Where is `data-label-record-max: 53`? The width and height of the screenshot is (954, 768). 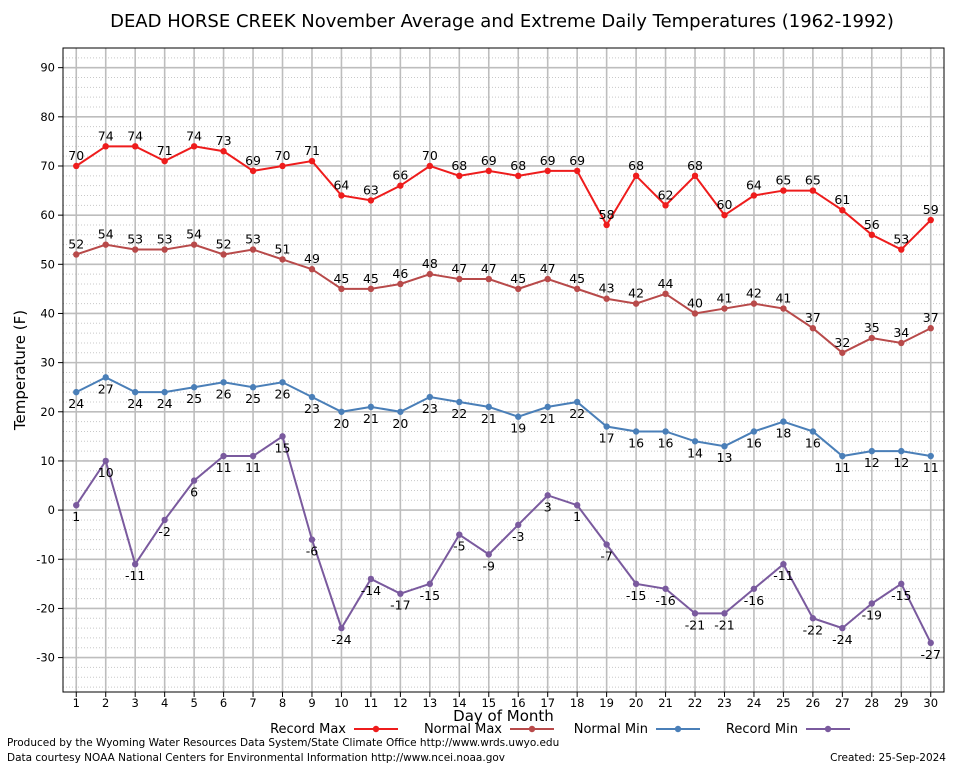
data-label-record-max: 53 is located at coordinates (901, 239).